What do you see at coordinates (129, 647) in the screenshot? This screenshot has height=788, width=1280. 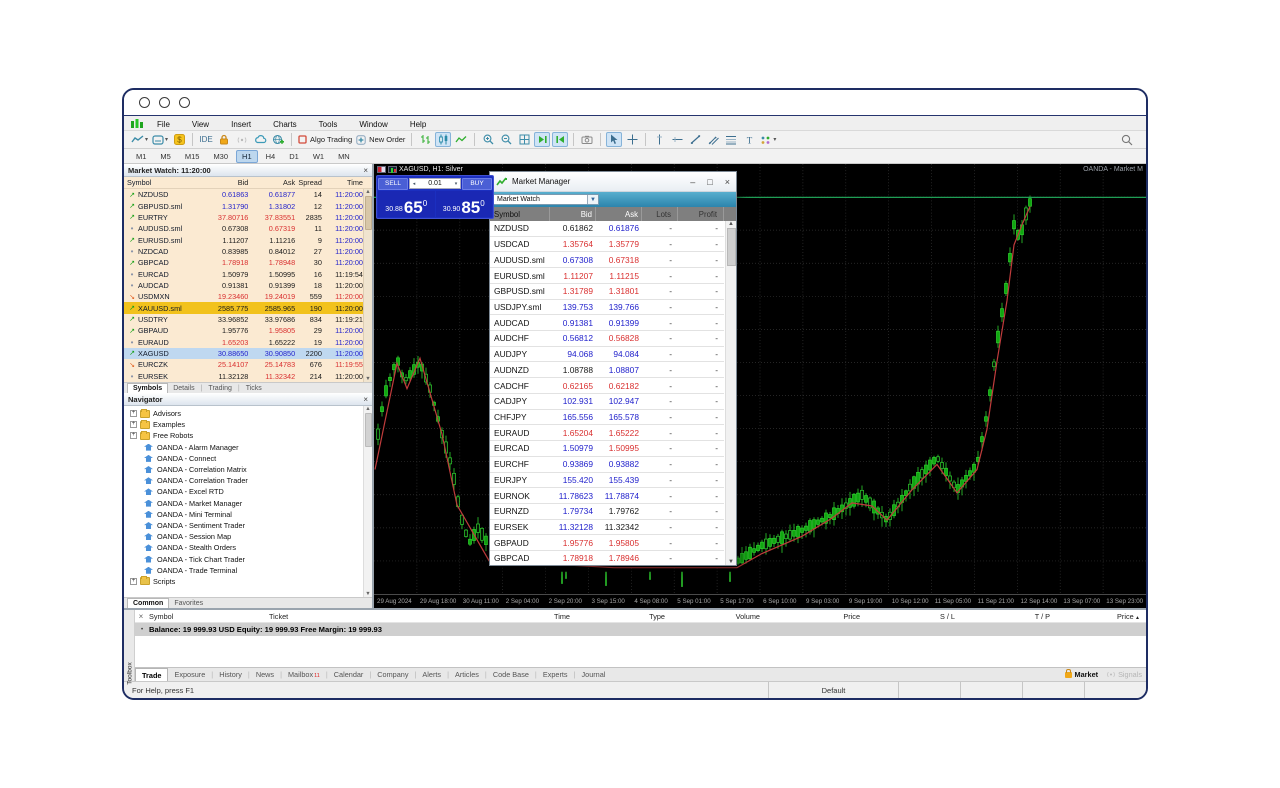 I see `toolbox-side-tab: Toolbox` at bounding box center [129, 647].